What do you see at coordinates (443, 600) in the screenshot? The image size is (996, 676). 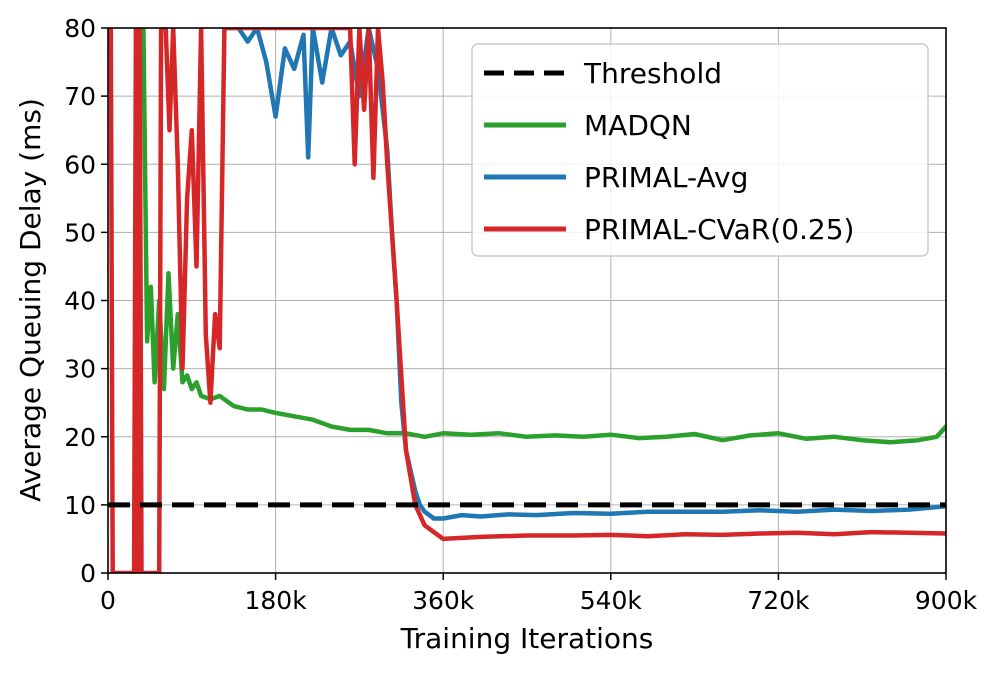 I see `x-tick-label-2: 360k` at bounding box center [443, 600].